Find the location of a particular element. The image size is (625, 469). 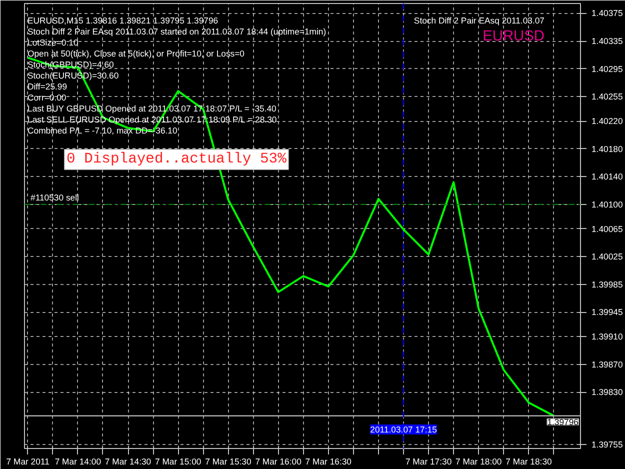

x-tick-label: 7 Mar 14:00 is located at coordinates (78, 461).